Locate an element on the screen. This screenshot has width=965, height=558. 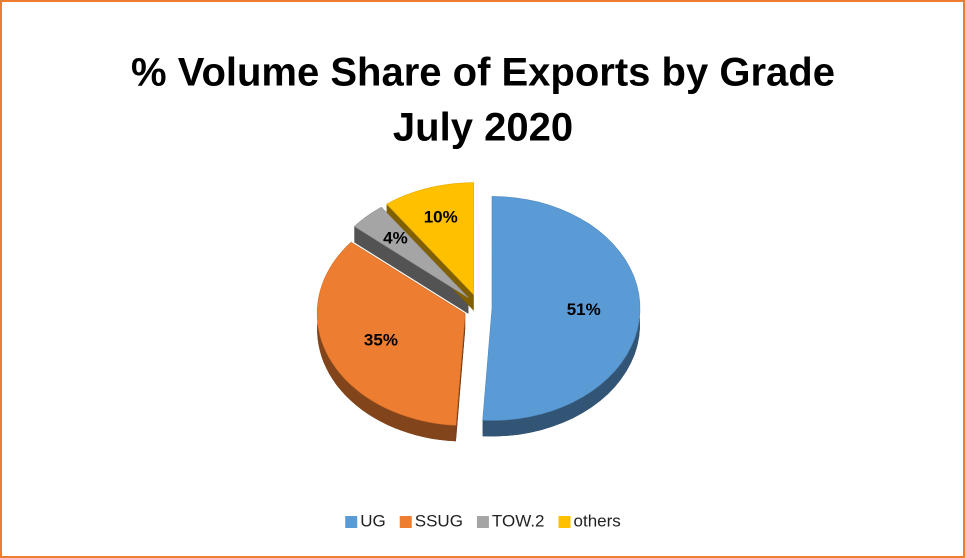
data-label: 4% is located at coordinates (395, 237).